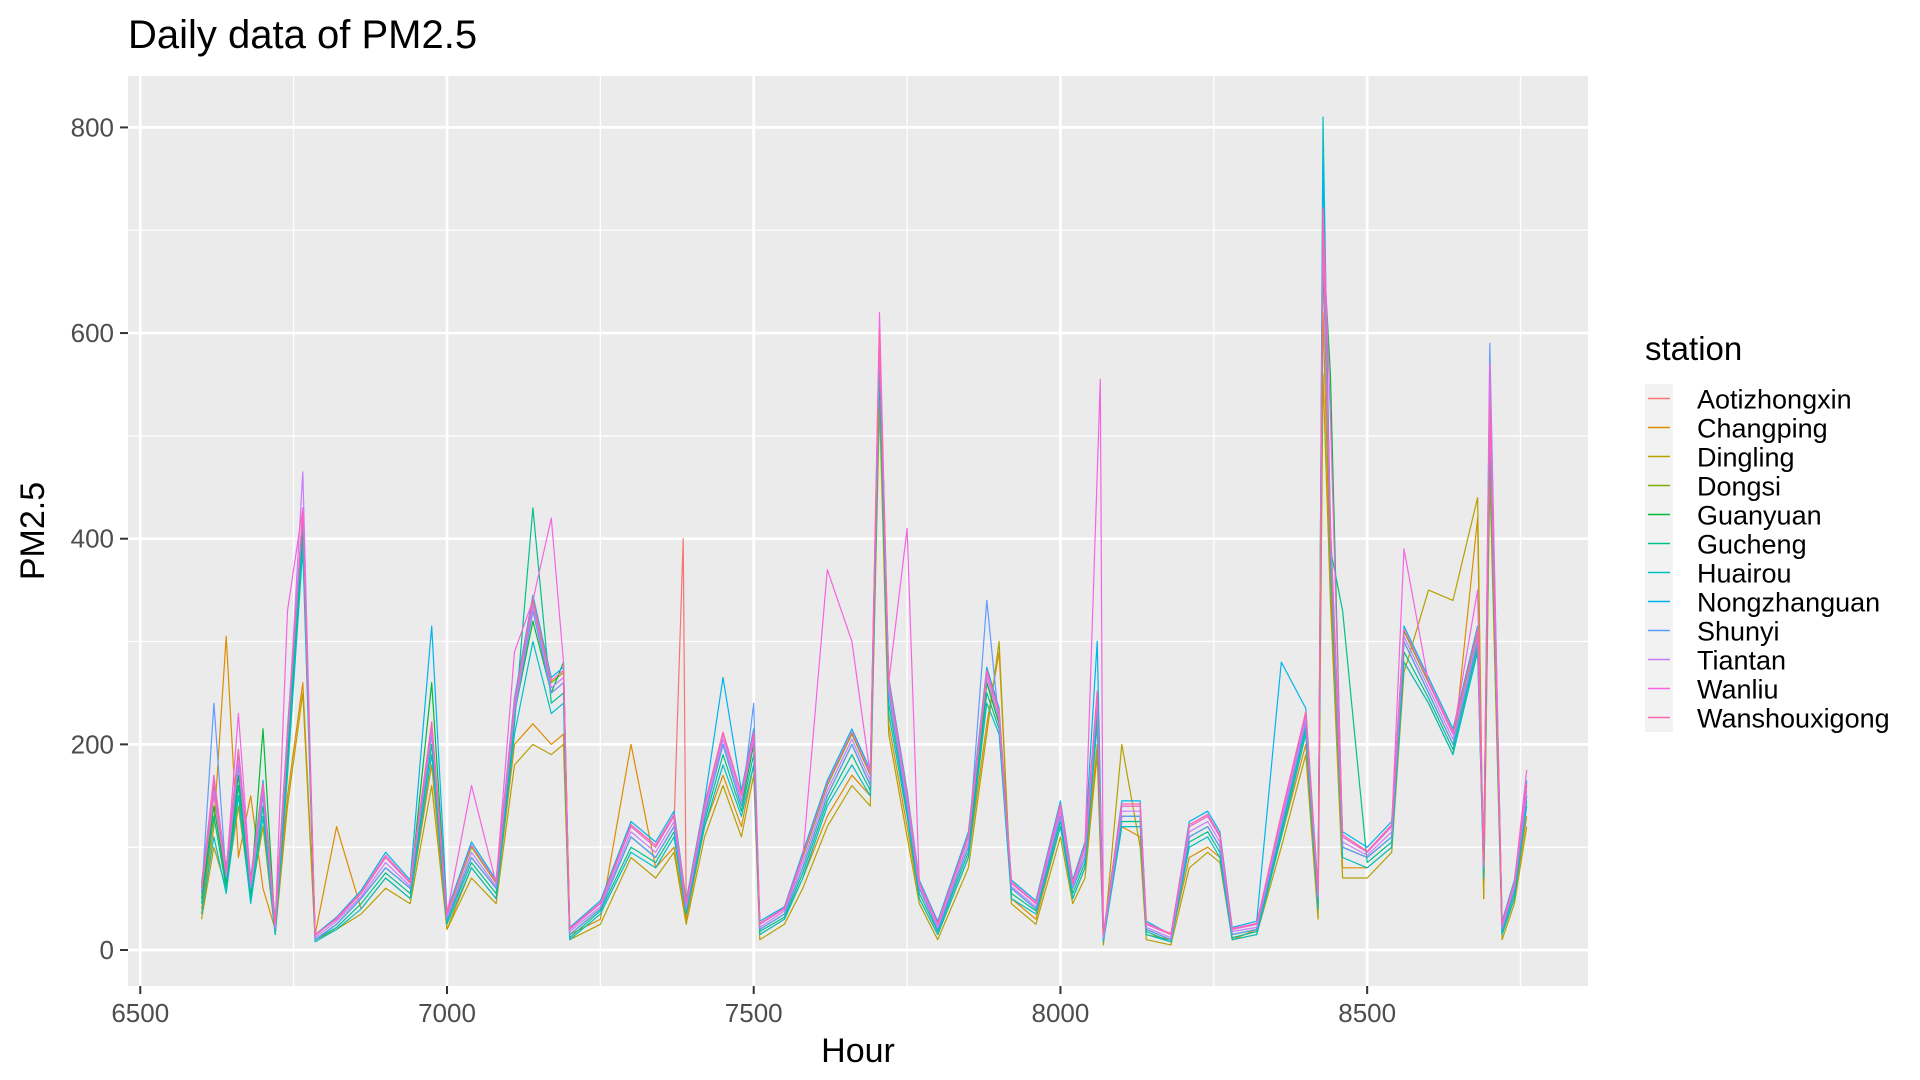 Image resolution: width=1920 pixels, height=1080 pixels. Describe the element at coordinates (92, 127) in the screenshot. I see `y-tick-label: 800` at that location.